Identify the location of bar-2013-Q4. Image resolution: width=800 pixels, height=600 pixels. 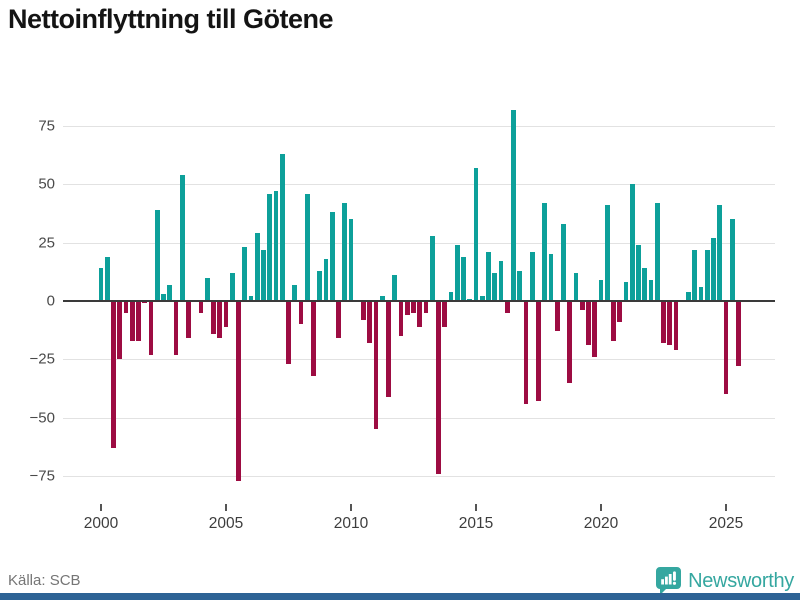
(445, 314).